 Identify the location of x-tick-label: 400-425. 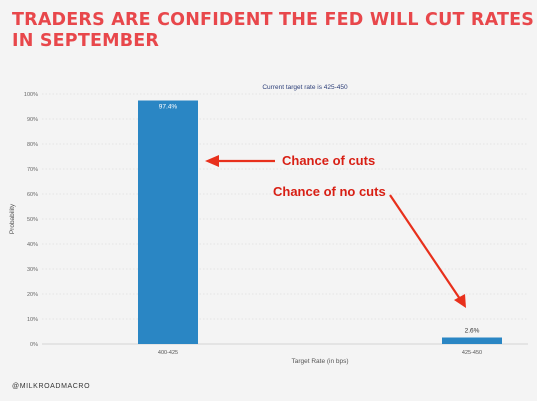
(168, 353).